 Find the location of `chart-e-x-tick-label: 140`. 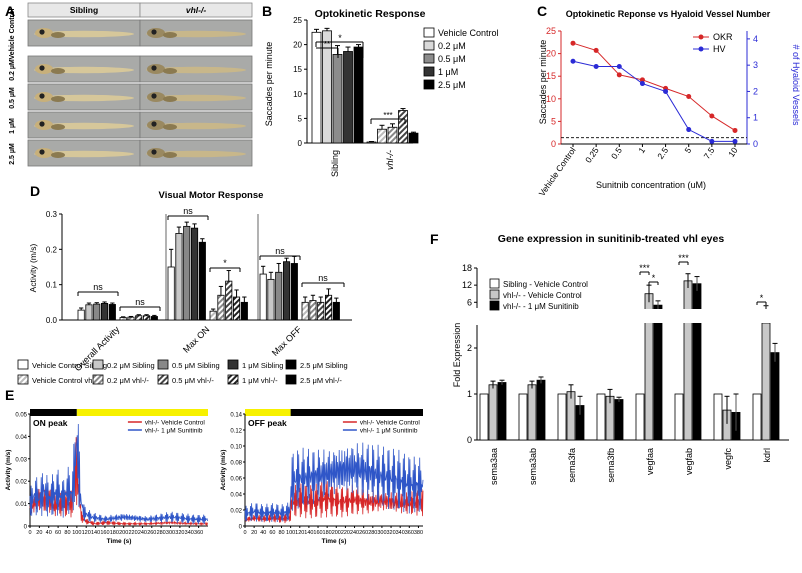

chart-e-x-tick-label: 140 is located at coordinates (95, 533).